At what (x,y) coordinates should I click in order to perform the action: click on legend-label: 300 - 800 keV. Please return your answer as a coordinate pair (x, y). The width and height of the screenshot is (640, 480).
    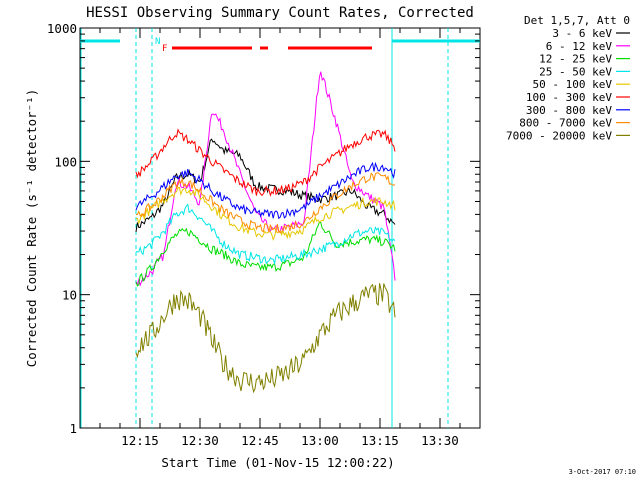
    Looking at the image, I should click on (569, 110).